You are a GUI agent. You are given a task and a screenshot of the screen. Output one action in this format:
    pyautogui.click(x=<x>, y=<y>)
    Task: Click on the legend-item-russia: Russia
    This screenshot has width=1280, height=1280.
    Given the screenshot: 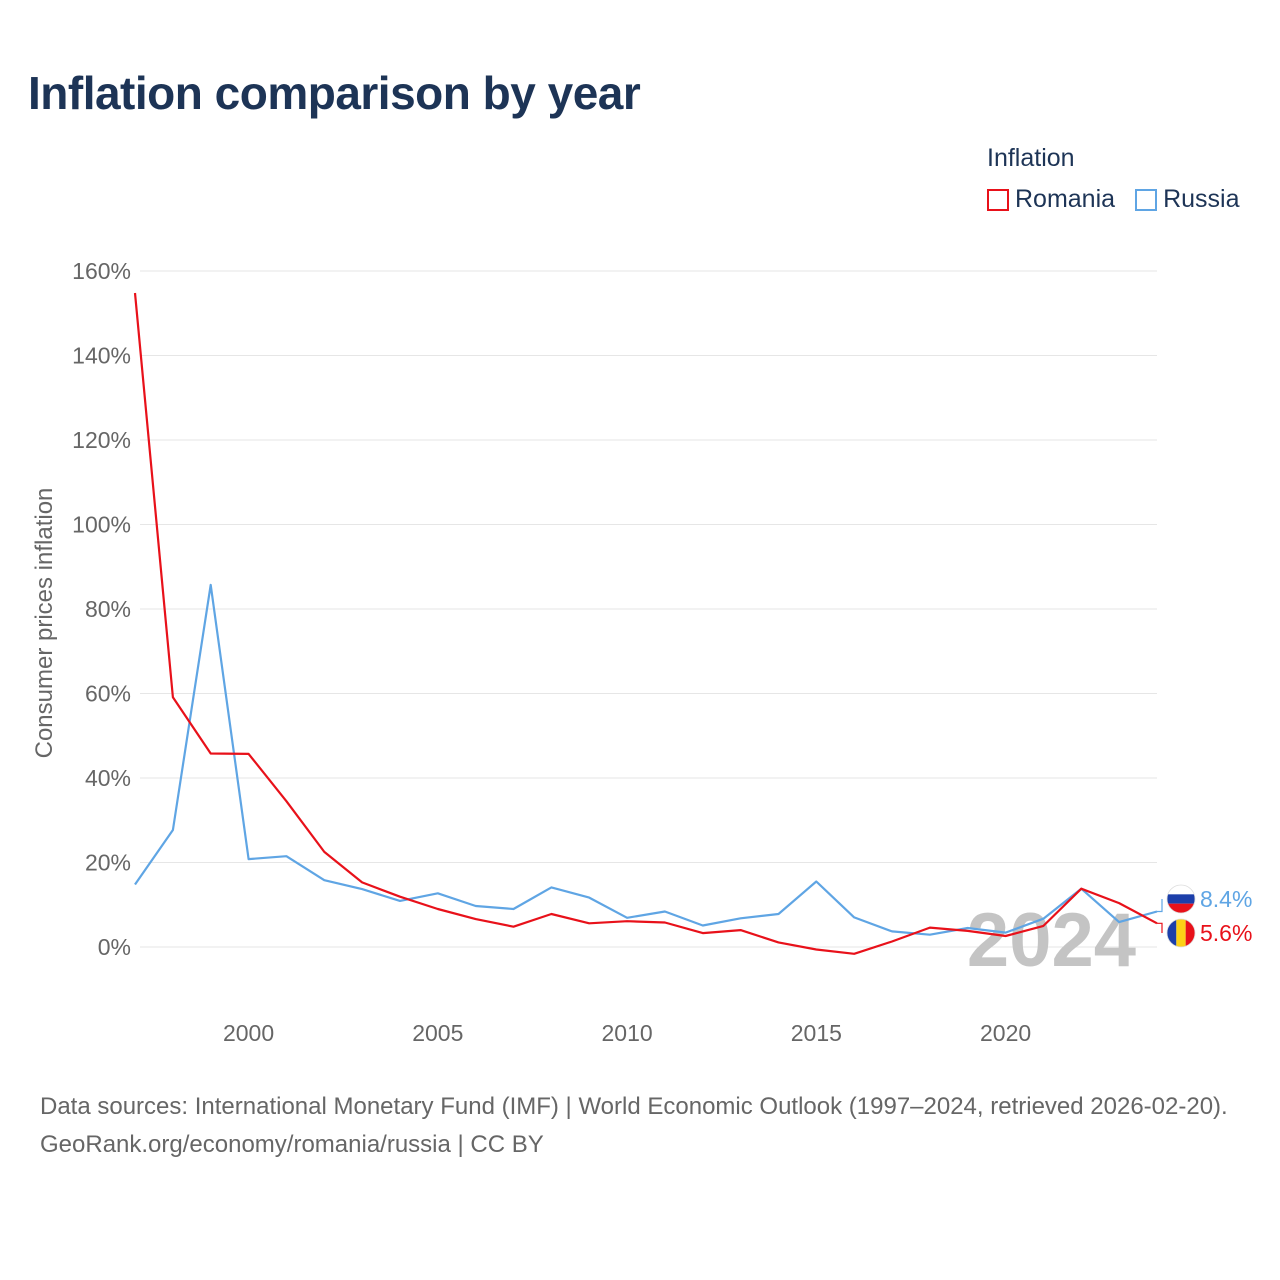 What is the action you would take?
    pyautogui.click(x=1187, y=199)
    